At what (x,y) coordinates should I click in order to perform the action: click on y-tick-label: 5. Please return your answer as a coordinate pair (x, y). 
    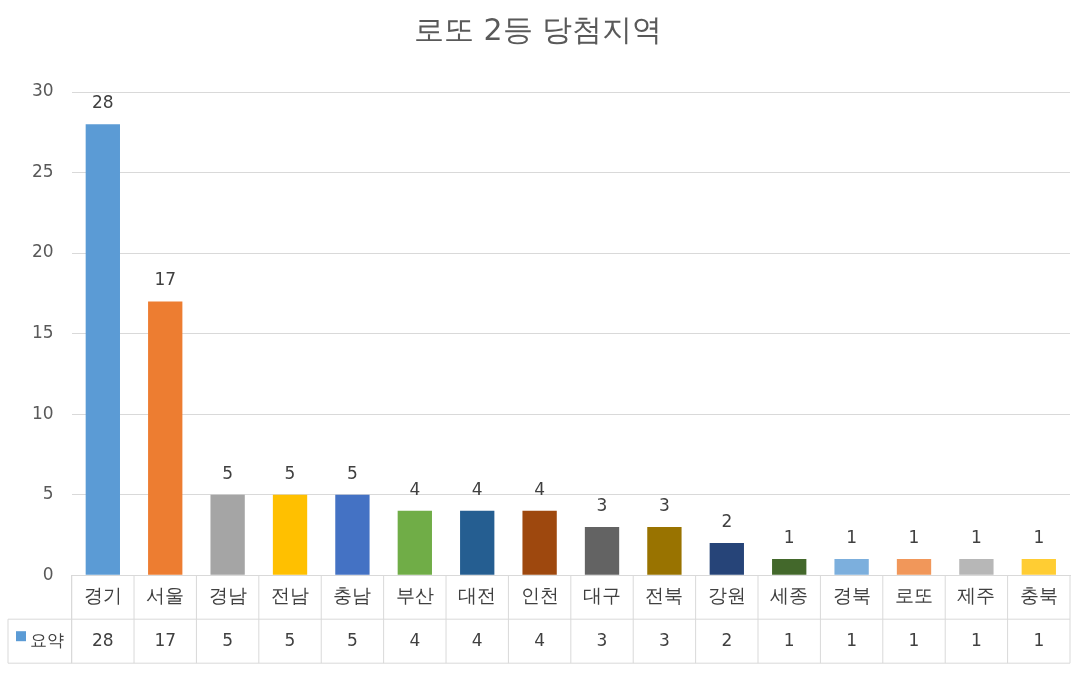
    Looking at the image, I should click on (48, 493).